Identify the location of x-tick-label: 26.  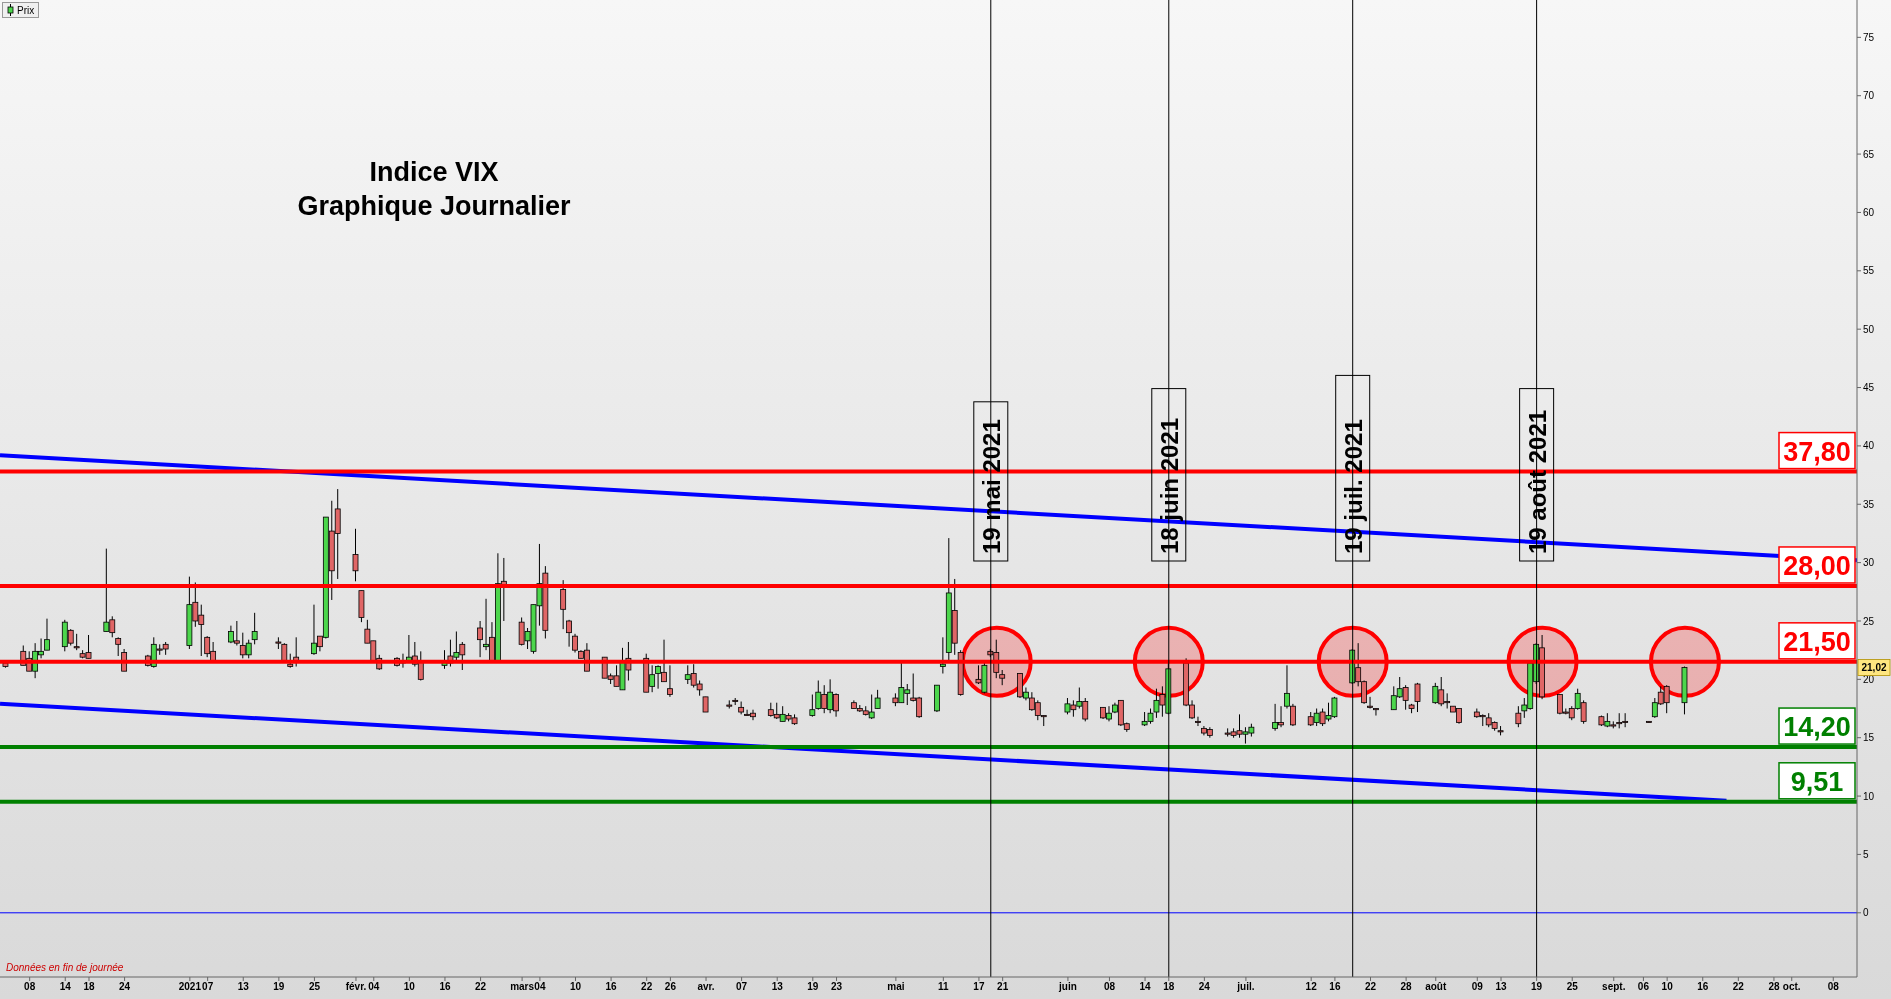
(670, 987).